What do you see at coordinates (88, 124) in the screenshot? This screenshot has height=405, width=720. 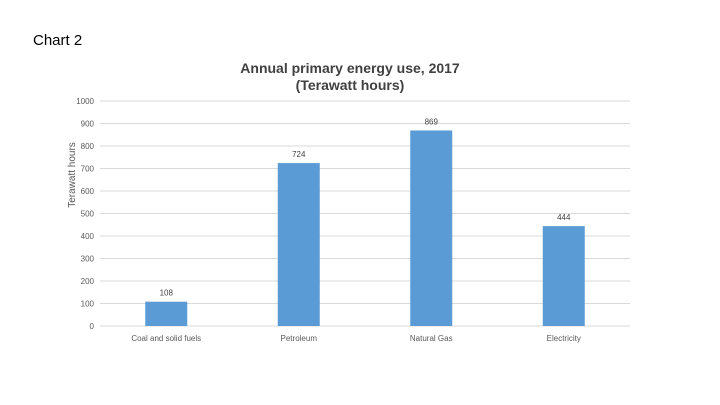 I see `y-tick-label: 900` at bounding box center [88, 124].